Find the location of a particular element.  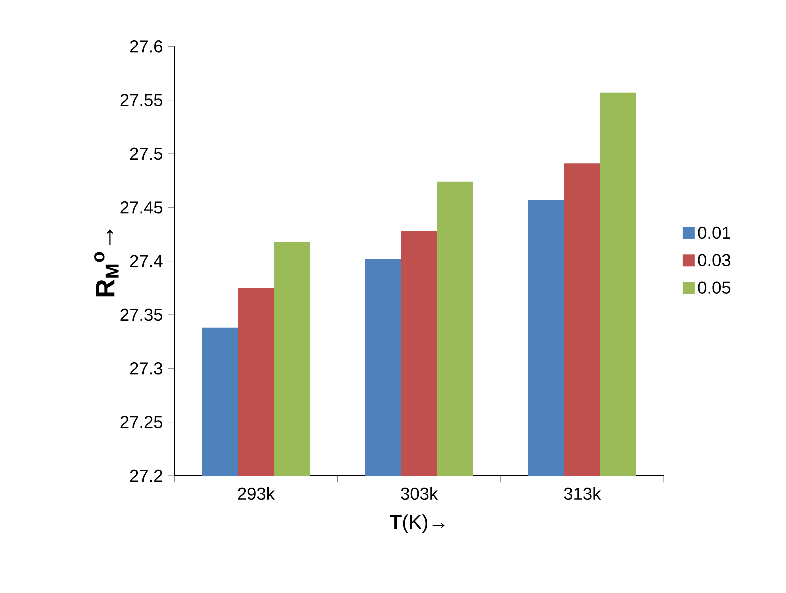

y-axis-title: R$_{M}$$^{o}$→ is located at coordinates (106, 263).